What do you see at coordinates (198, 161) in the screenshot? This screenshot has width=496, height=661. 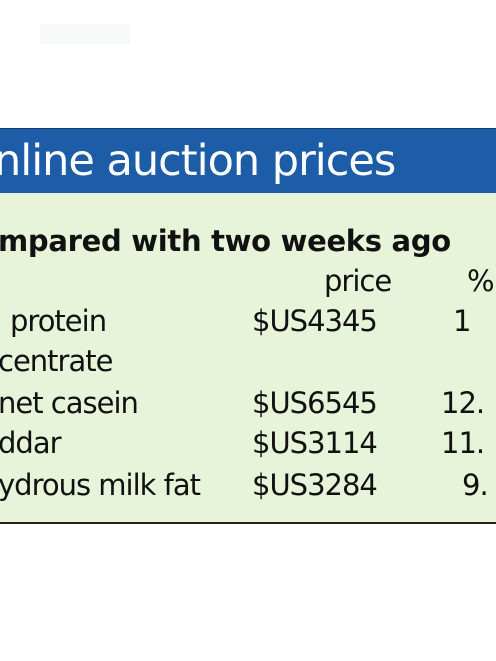 I see `page-title: nline auction prices` at bounding box center [198, 161].